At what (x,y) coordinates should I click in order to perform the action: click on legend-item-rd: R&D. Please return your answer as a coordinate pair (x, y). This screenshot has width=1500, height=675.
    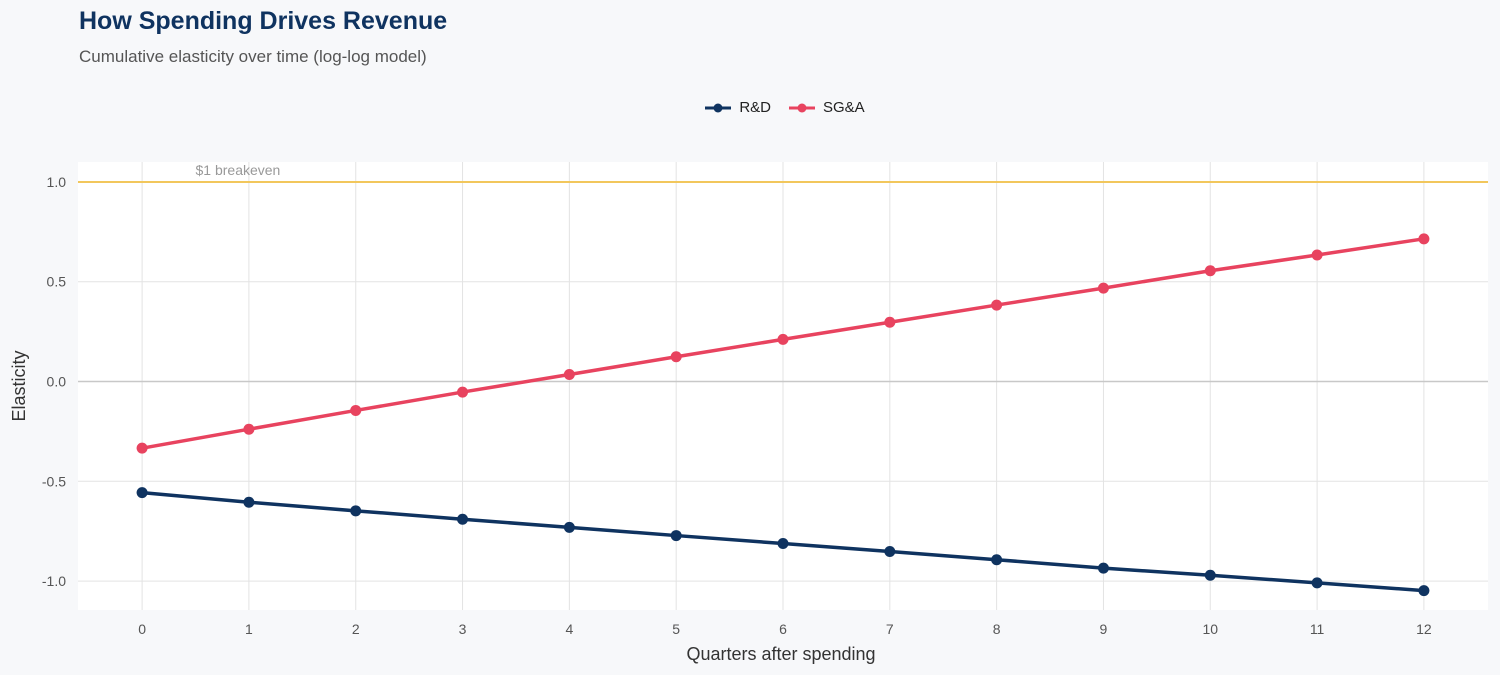
    Looking at the image, I should click on (738, 107).